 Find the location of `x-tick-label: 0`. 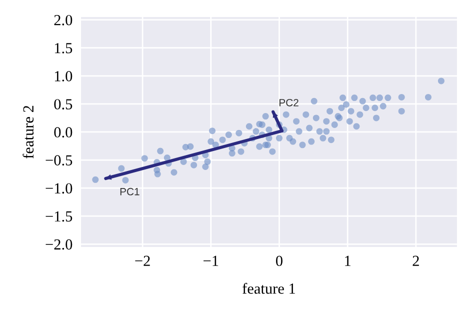

x-tick-label: 0 is located at coordinates (279, 261).